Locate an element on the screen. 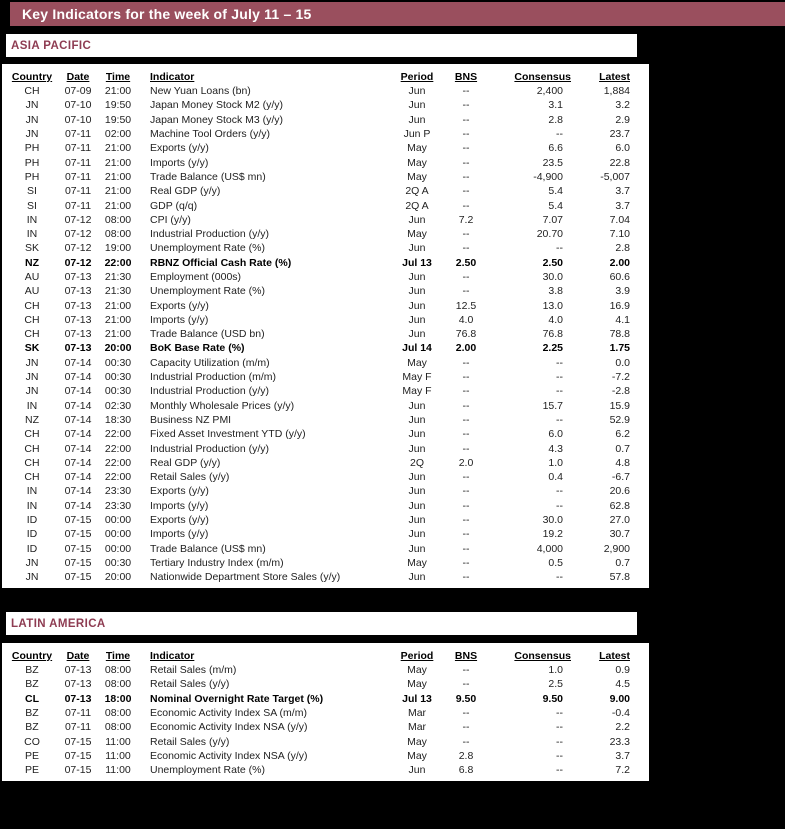 This screenshot has width=785, height=829. cell-bns: 2.8 is located at coordinates (466, 755).